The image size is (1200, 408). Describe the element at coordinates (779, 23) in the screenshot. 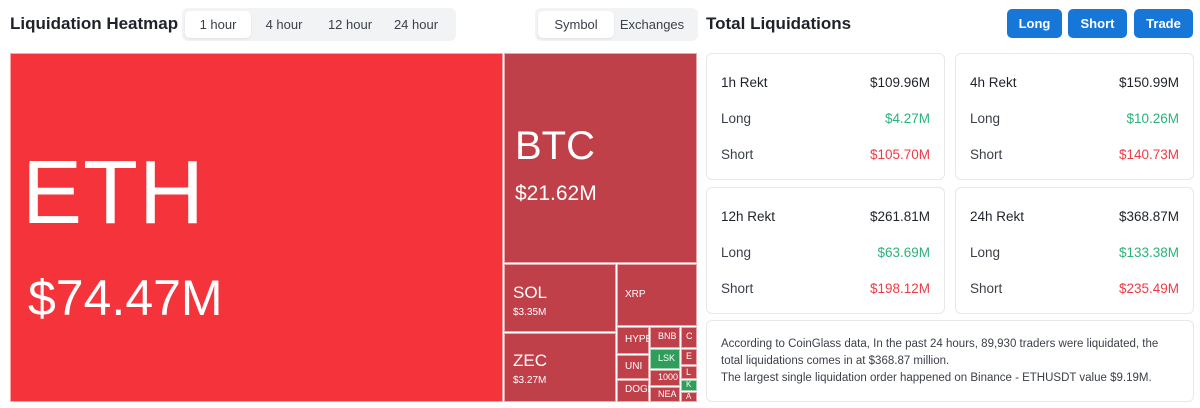

I see `total-liquidations-title: Total Liquidations` at that location.